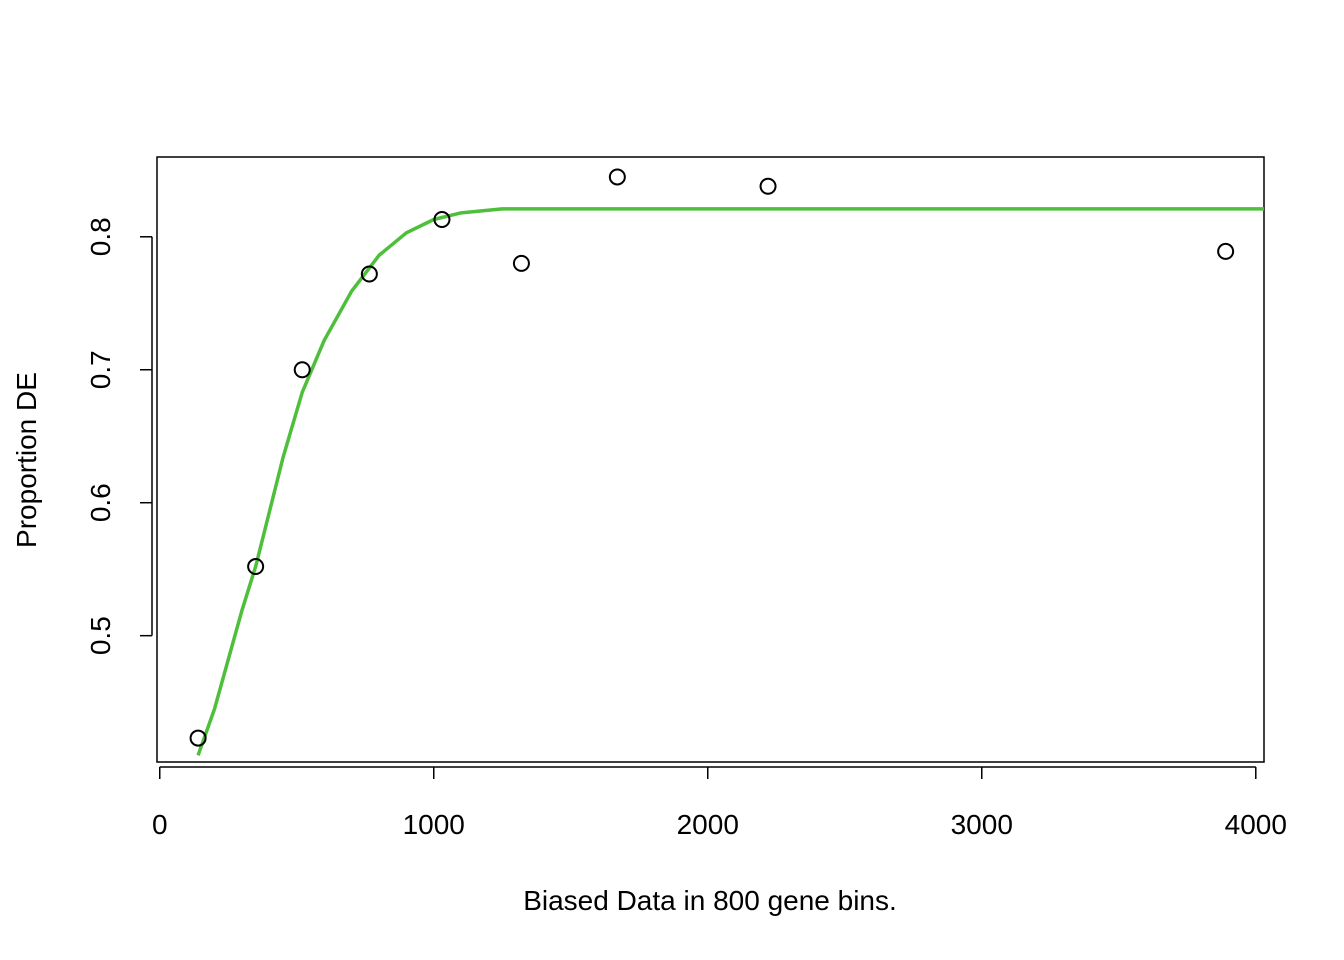  What do you see at coordinates (708, 824) in the screenshot?
I see `x-tick-label: 2000` at bounding box center [708, 824].